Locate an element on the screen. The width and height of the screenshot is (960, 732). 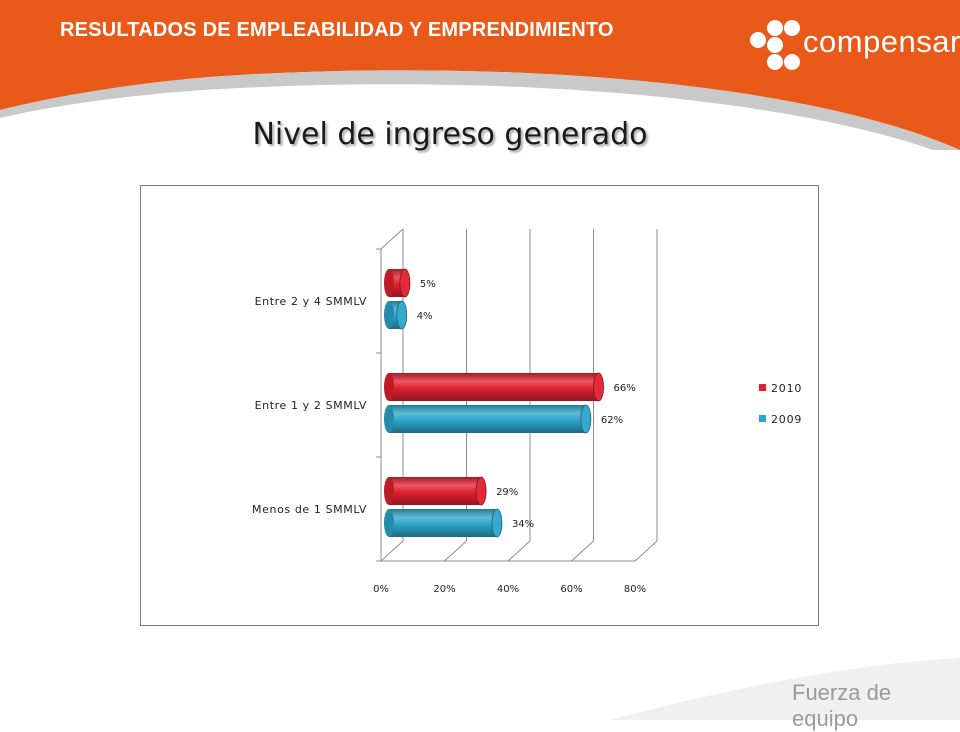
logo-text: compensar is located at coordinates (881, 41).